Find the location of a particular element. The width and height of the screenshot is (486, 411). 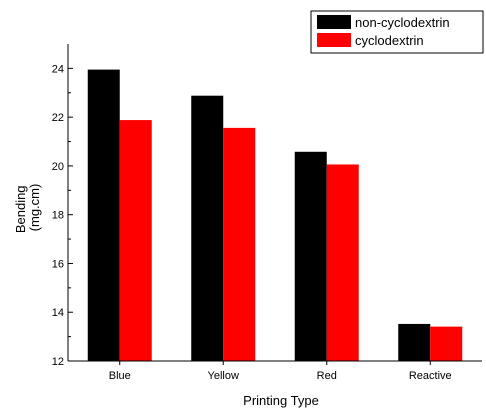

y-tick-label: 16 is located at coordinates (58, 264).